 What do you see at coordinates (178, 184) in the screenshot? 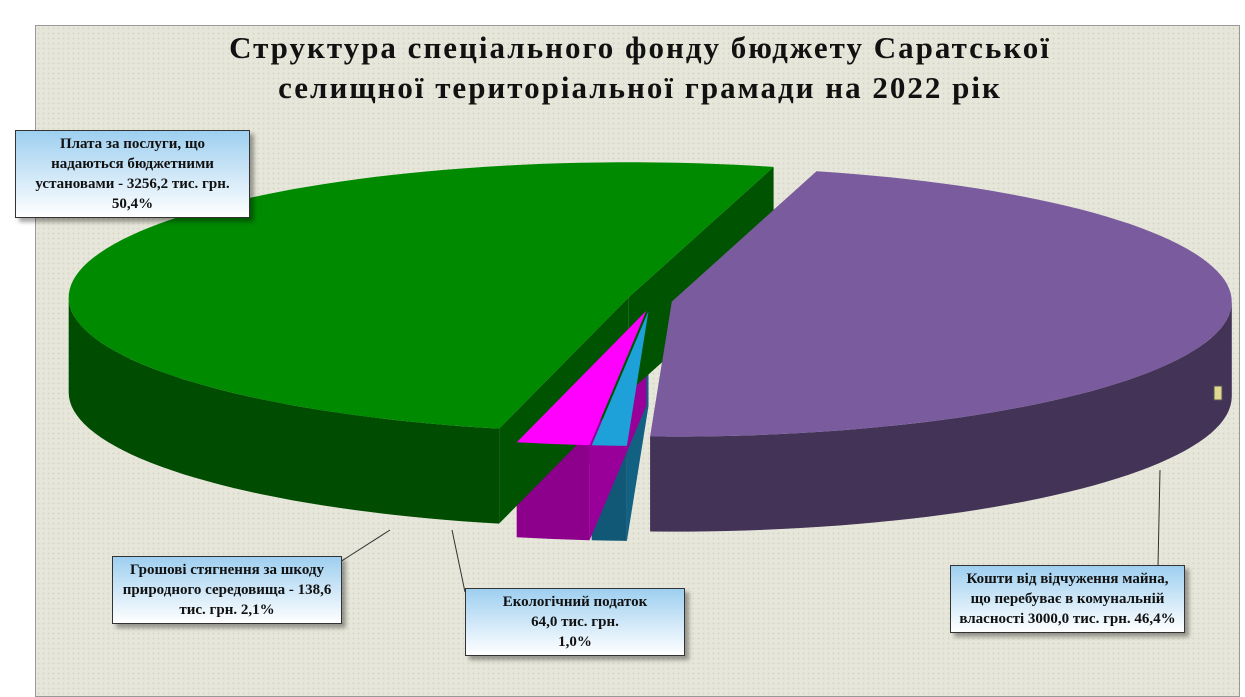
I see `label-amount: 3256,2 тис. грн.` at bounding box center [178, 184].